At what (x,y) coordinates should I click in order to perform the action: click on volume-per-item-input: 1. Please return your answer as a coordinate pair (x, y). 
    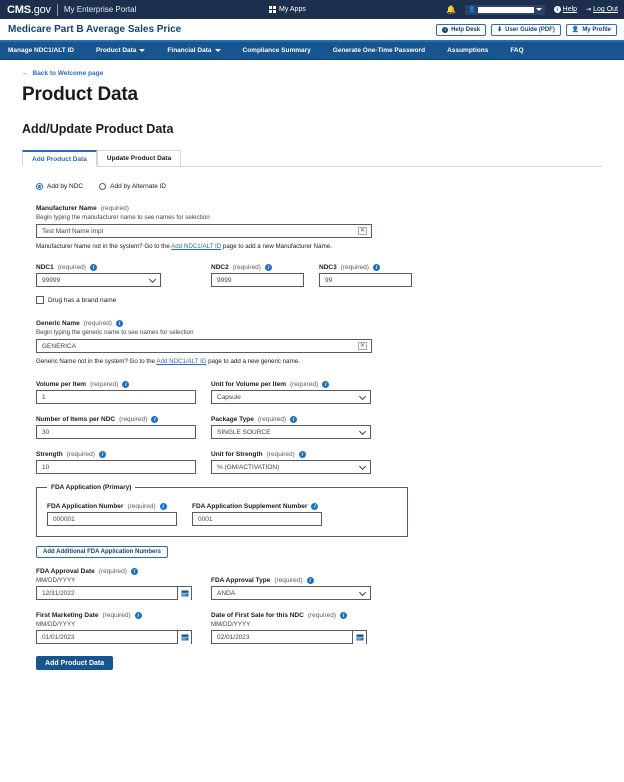
    Looking at the image, I should click on (116, 397).